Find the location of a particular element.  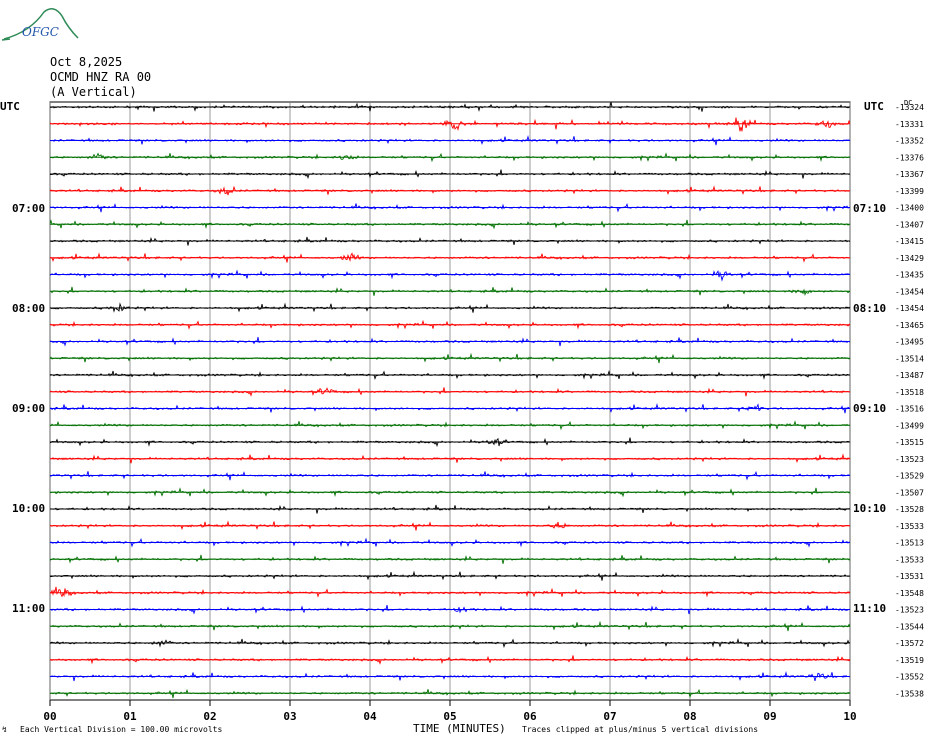

dc-offset-label: -13331 is located at coordinates (909, 124).